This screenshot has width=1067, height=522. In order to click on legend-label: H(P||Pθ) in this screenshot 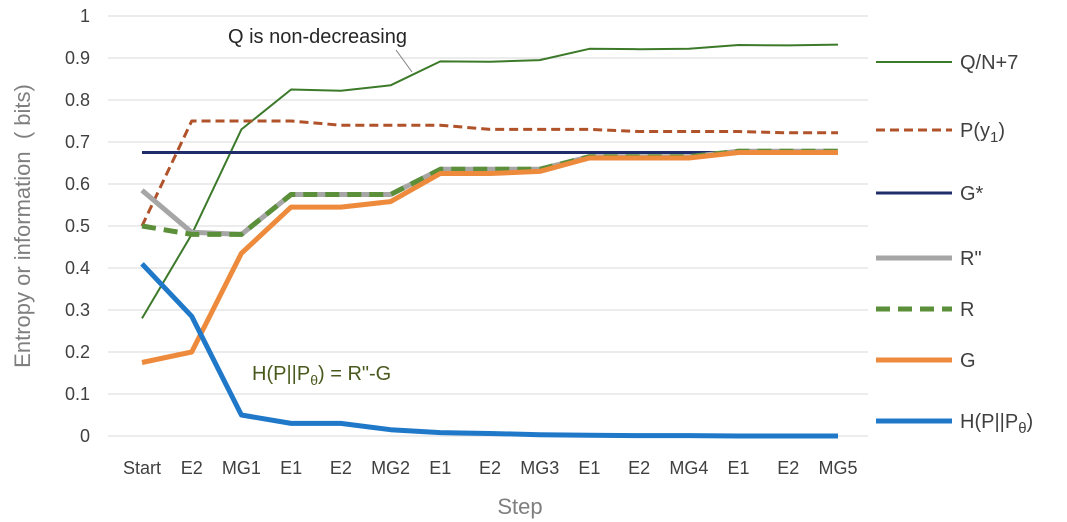, I will do `click(996, 424)`.